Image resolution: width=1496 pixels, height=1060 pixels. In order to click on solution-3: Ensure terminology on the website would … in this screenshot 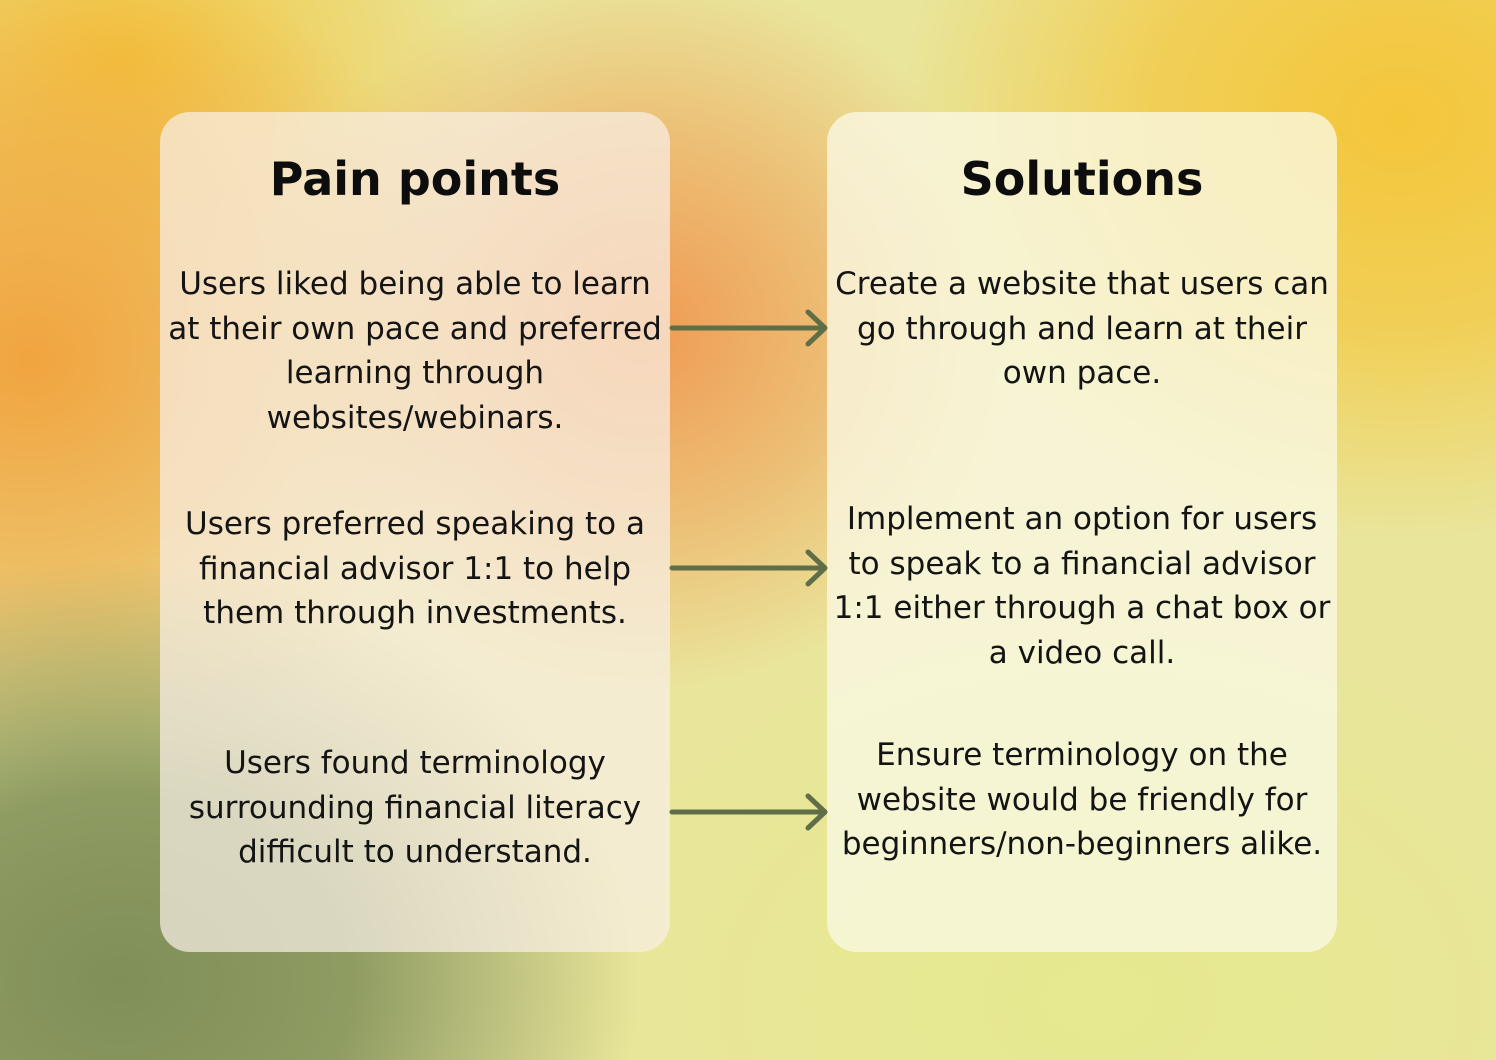, I will do `click(1082, 799)`.